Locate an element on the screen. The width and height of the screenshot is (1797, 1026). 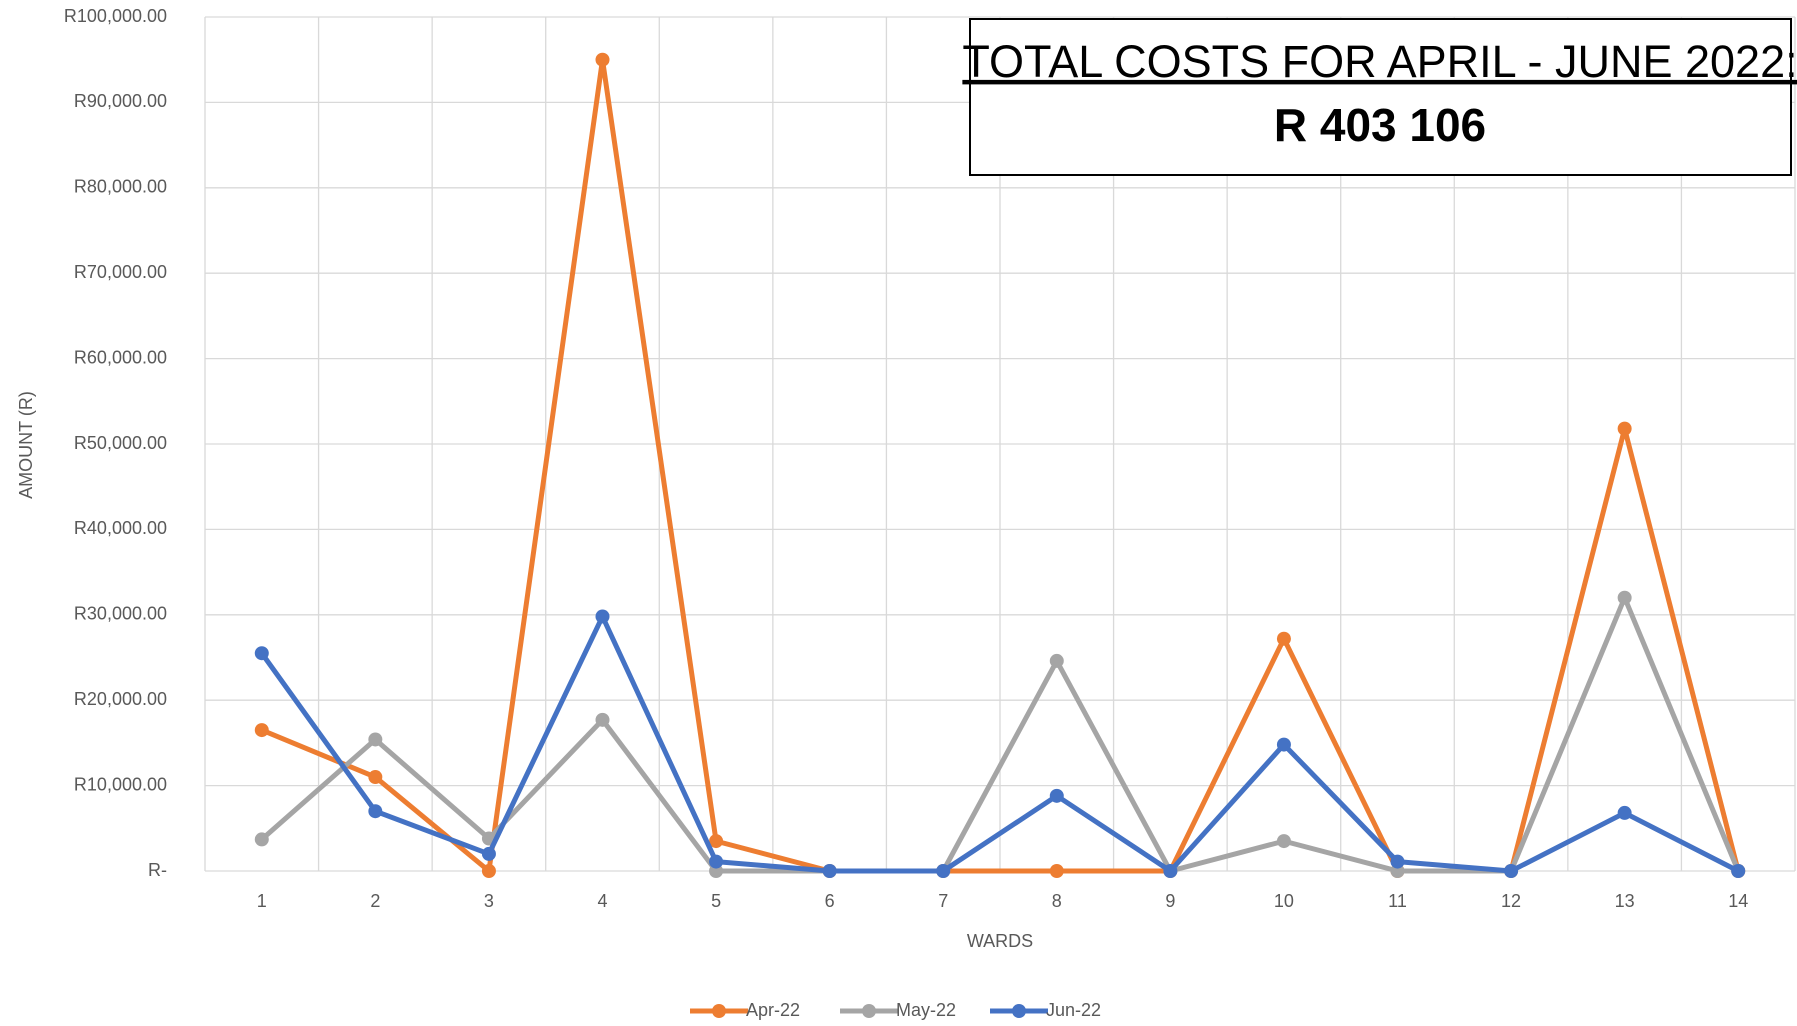
annotation-title: TOTAL COSTS FOR APRIL - JUNE 2022: is located at coordinates (1379, 61).